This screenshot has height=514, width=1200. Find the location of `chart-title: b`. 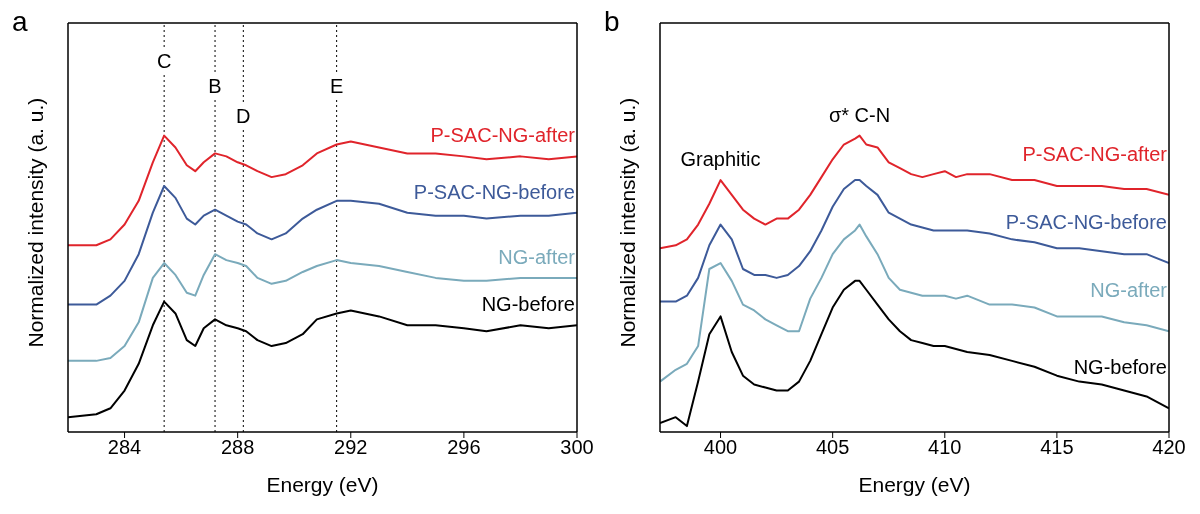

chart-title: b is located at coordinates (612, 22).